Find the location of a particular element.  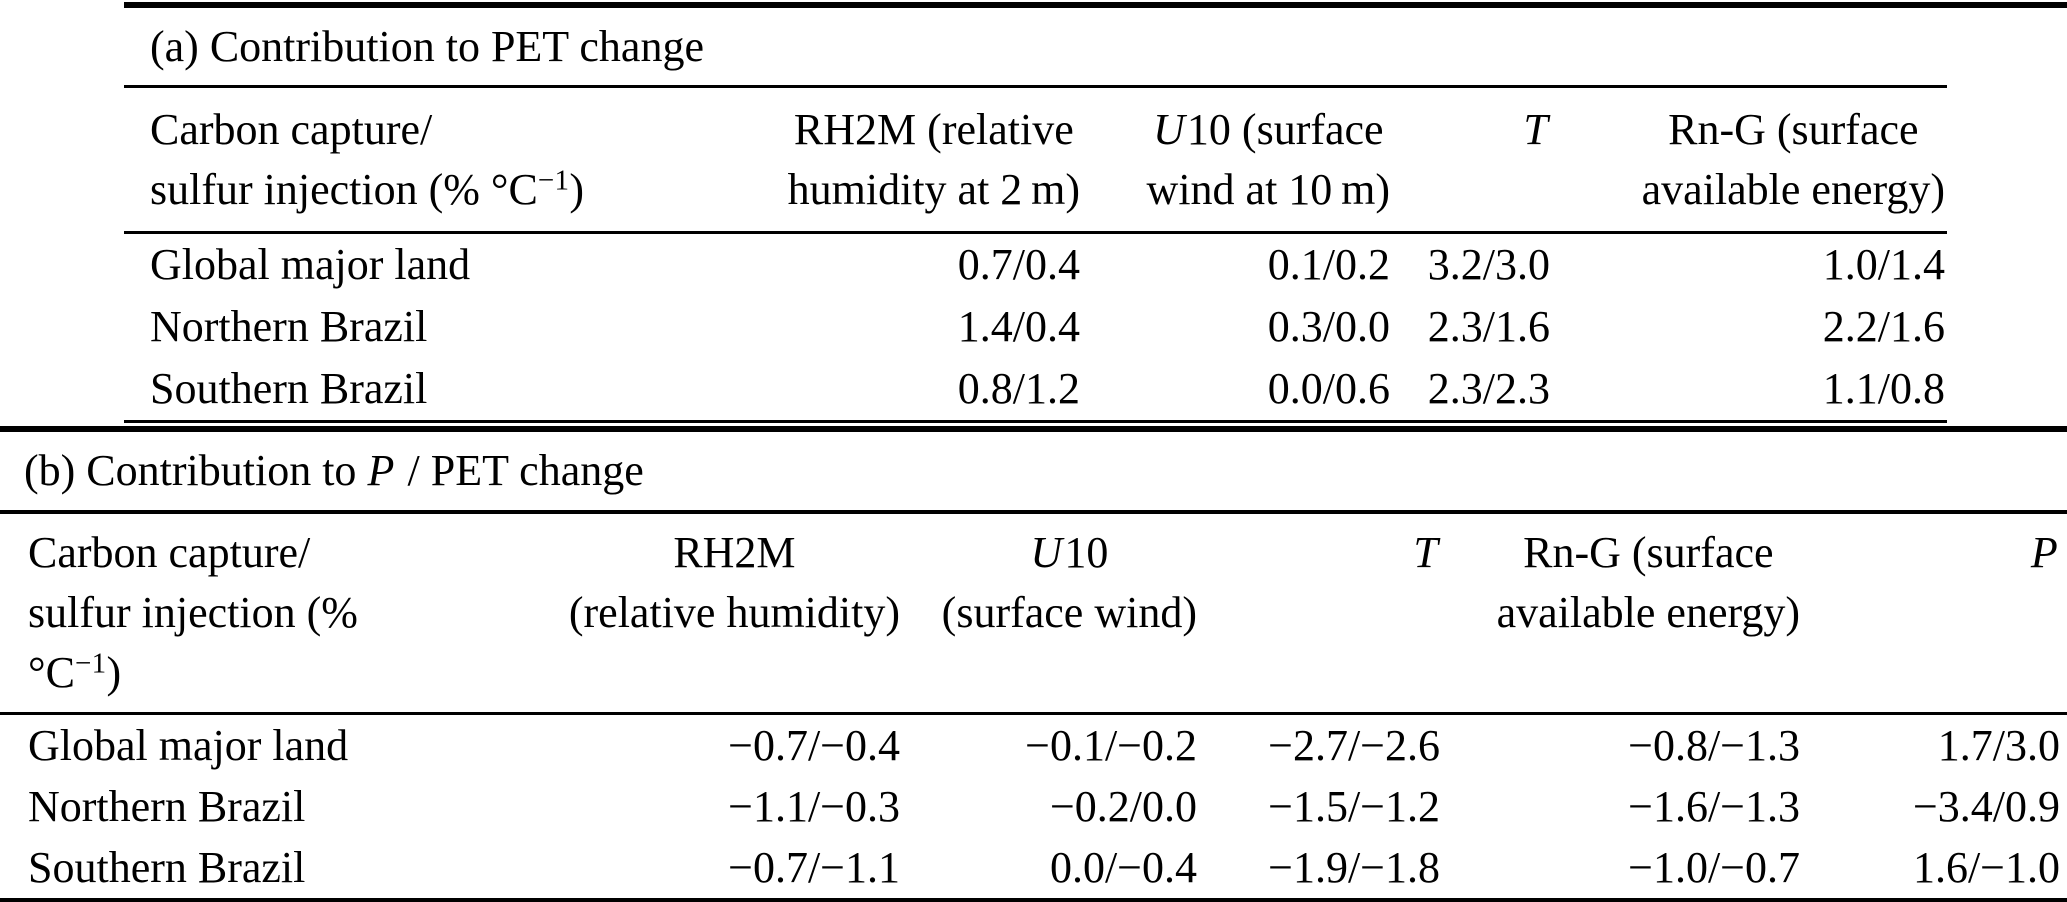

cell-rh2m: −0.7/−0.4 is located at coordinates (814, 745).